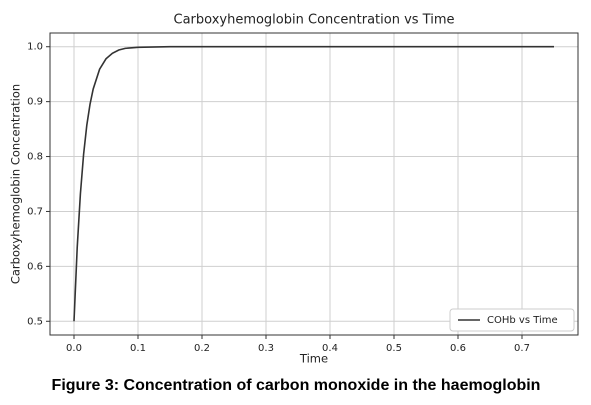 The height and width of the screenshot is (405, 591). What do you see at coordinates (202, 348) in the screenshot?
I see `x-tick-label: 0.2` at bounding box center [202, 348].